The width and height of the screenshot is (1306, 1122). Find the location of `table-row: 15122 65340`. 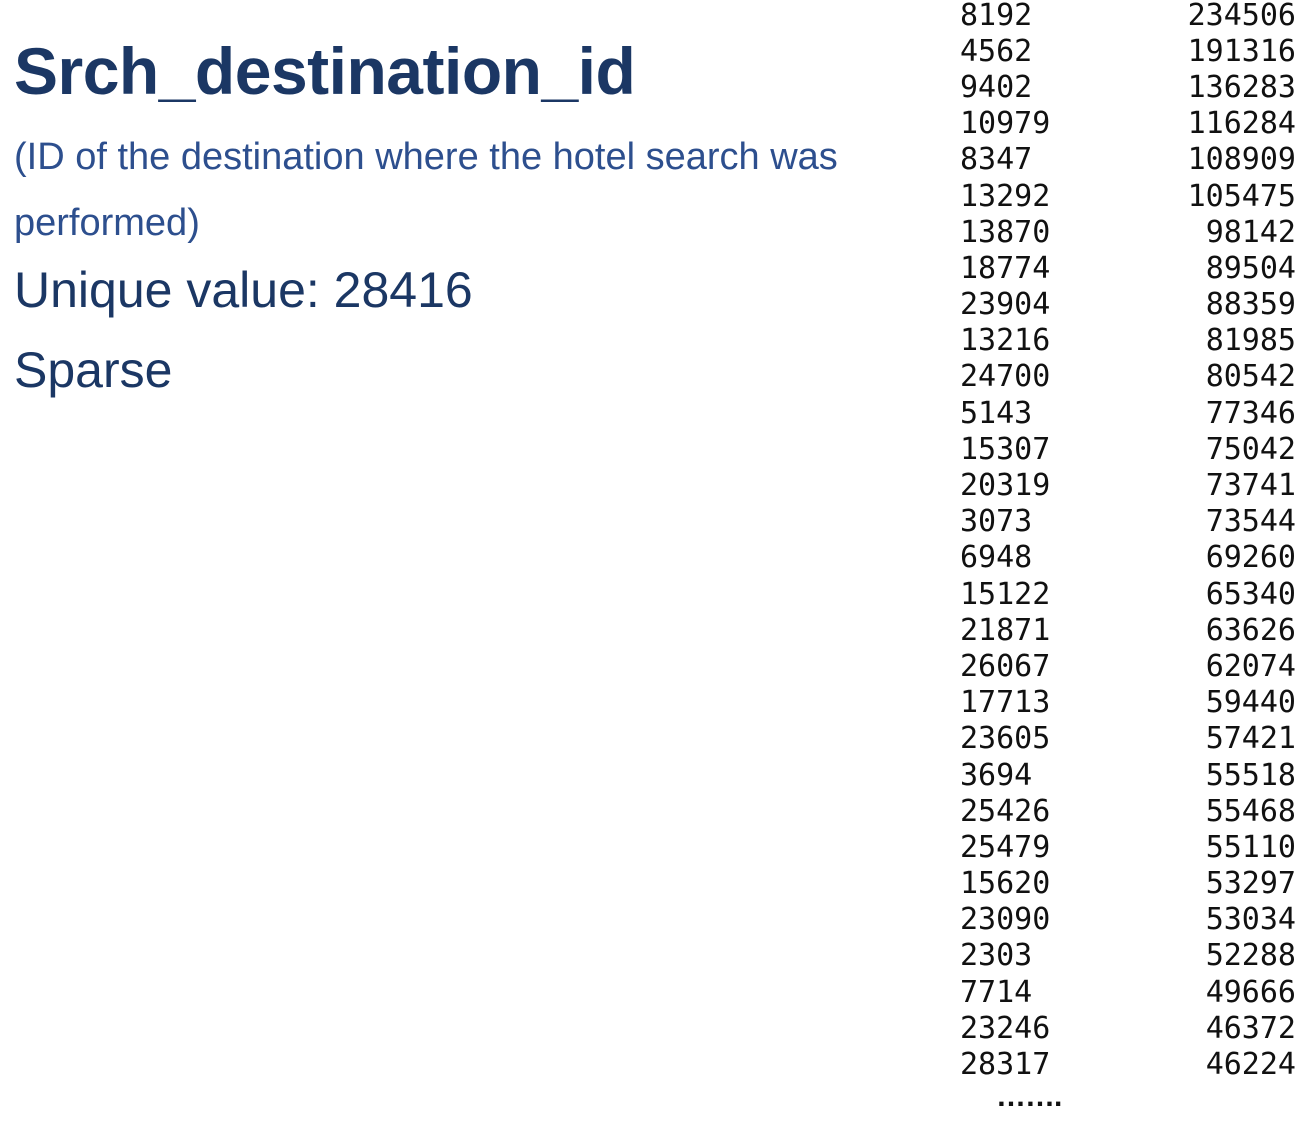

table-row: 15122 65340 is located at coordinates (1128, 594).